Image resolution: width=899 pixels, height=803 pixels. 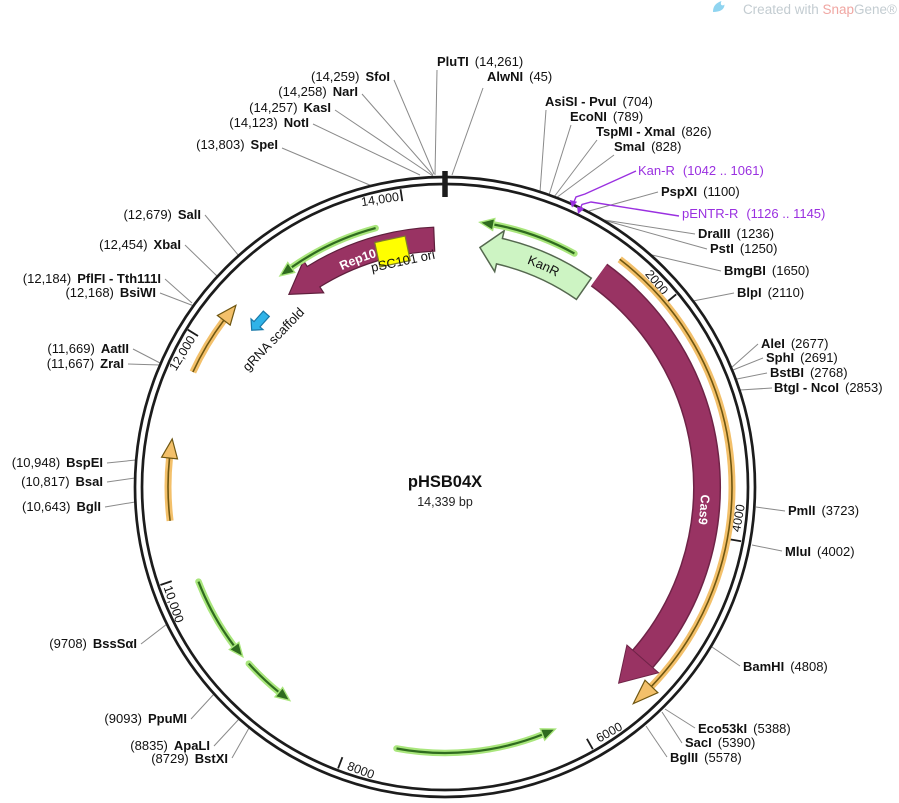 I want to click on psc101-ori-box, so click(x=392, y=251).